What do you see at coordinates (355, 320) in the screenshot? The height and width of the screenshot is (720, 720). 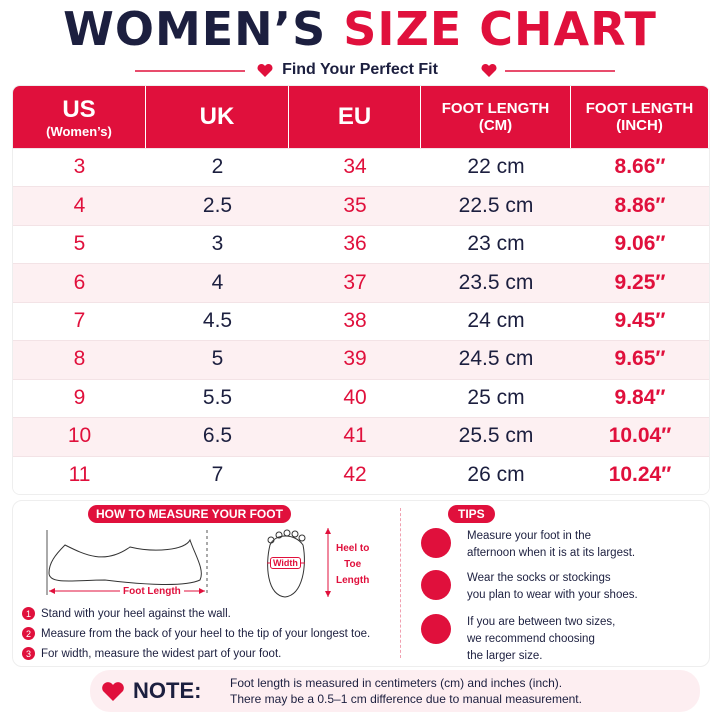 I see `table-cell: 38` at bounding box center [355, 320].